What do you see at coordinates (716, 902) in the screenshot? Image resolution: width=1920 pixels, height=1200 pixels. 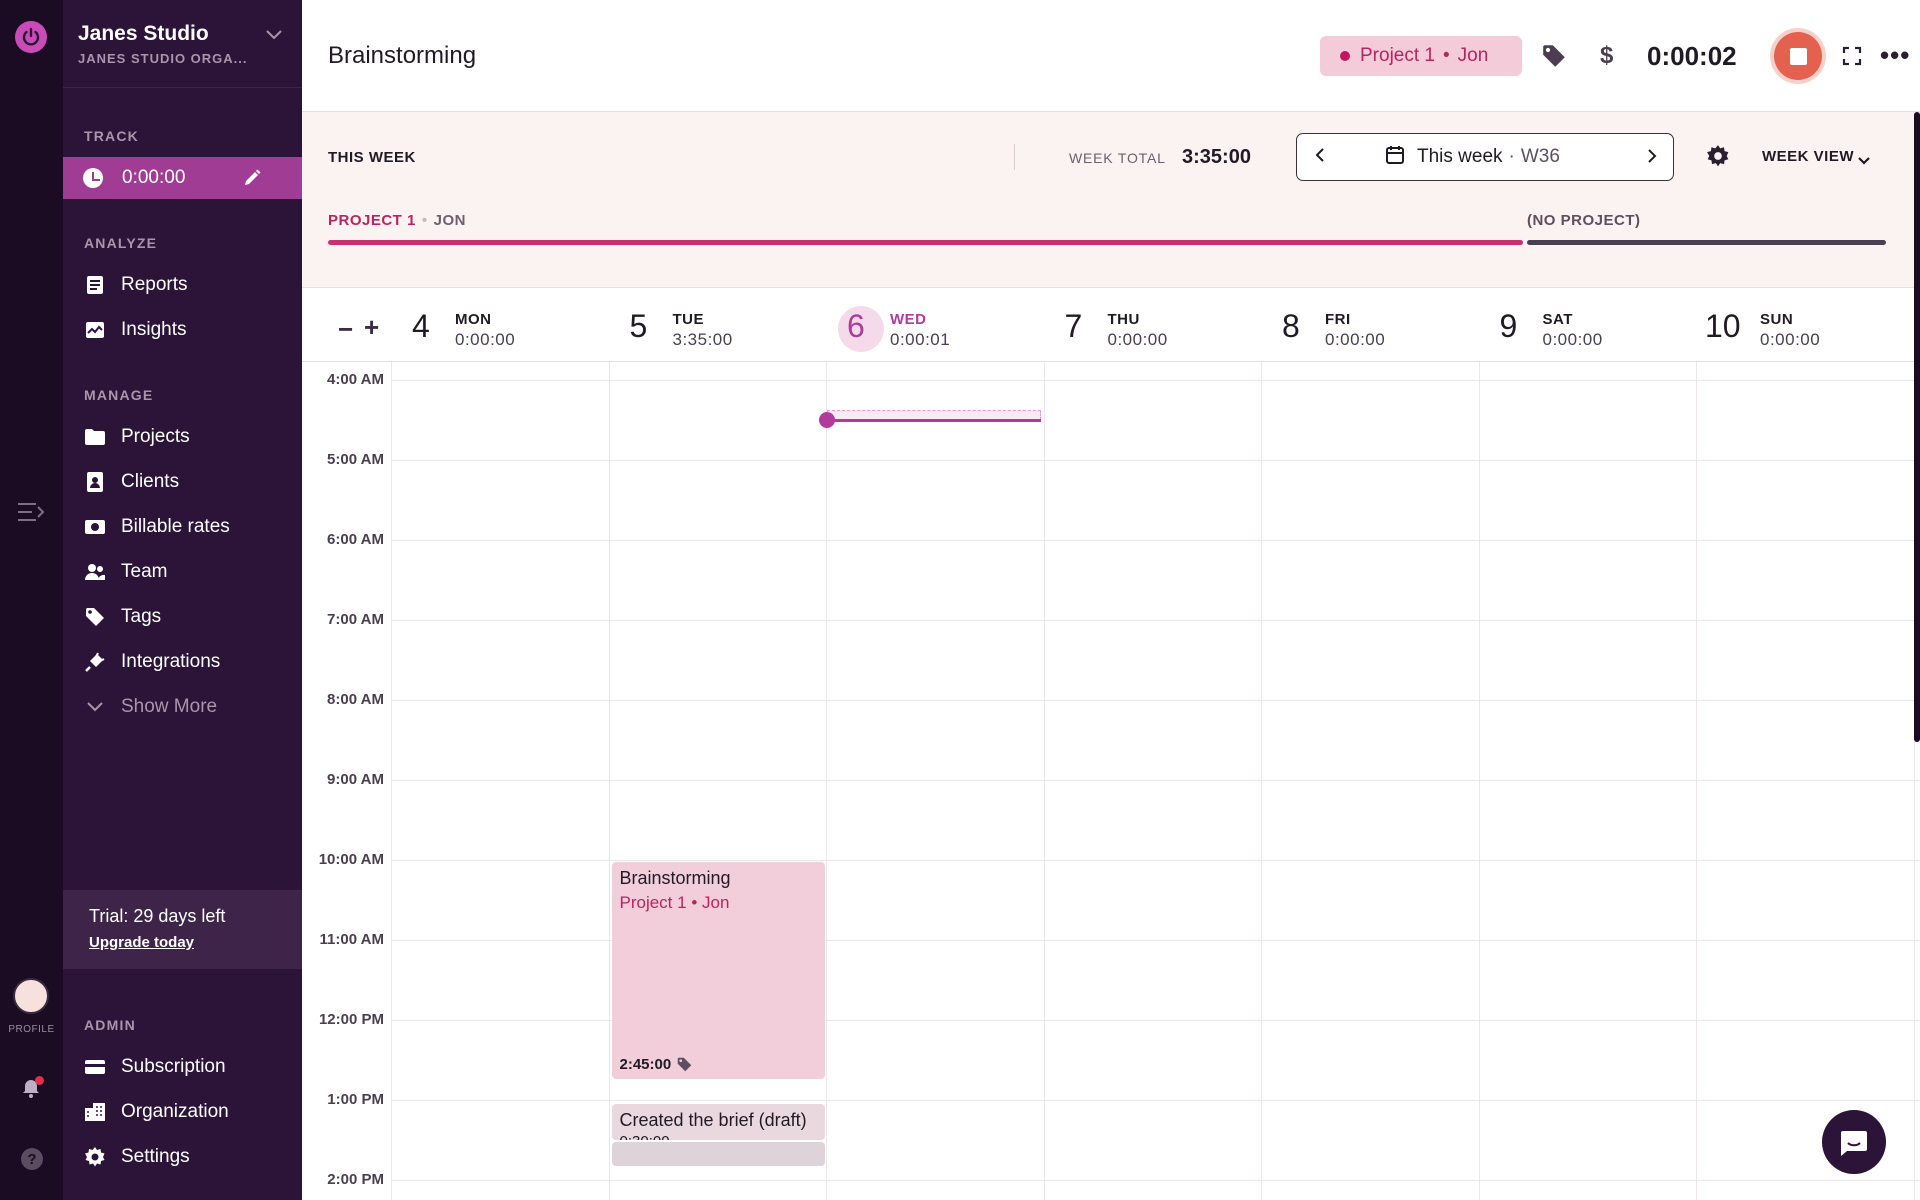 I see `entry-client: Jon` at bounding box center [716, 902].